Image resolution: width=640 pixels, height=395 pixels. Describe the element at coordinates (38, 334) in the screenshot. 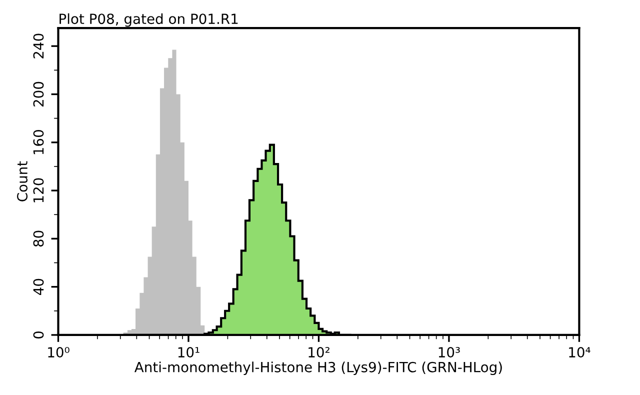

I see `y-tick-label: 0` at that location.